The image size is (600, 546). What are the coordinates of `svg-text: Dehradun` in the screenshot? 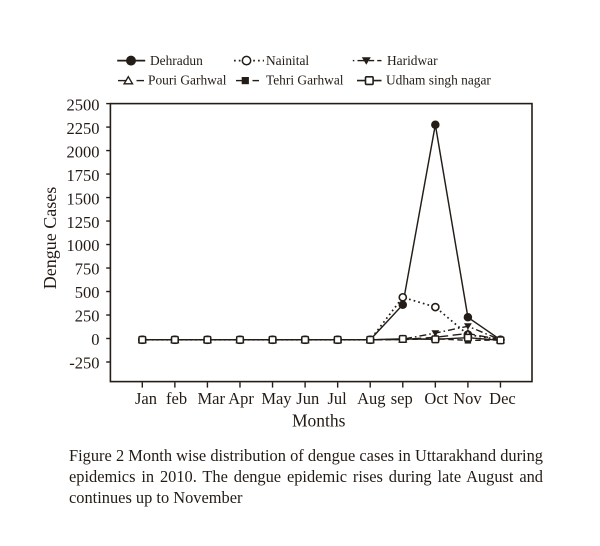 It's located at (176, 60).